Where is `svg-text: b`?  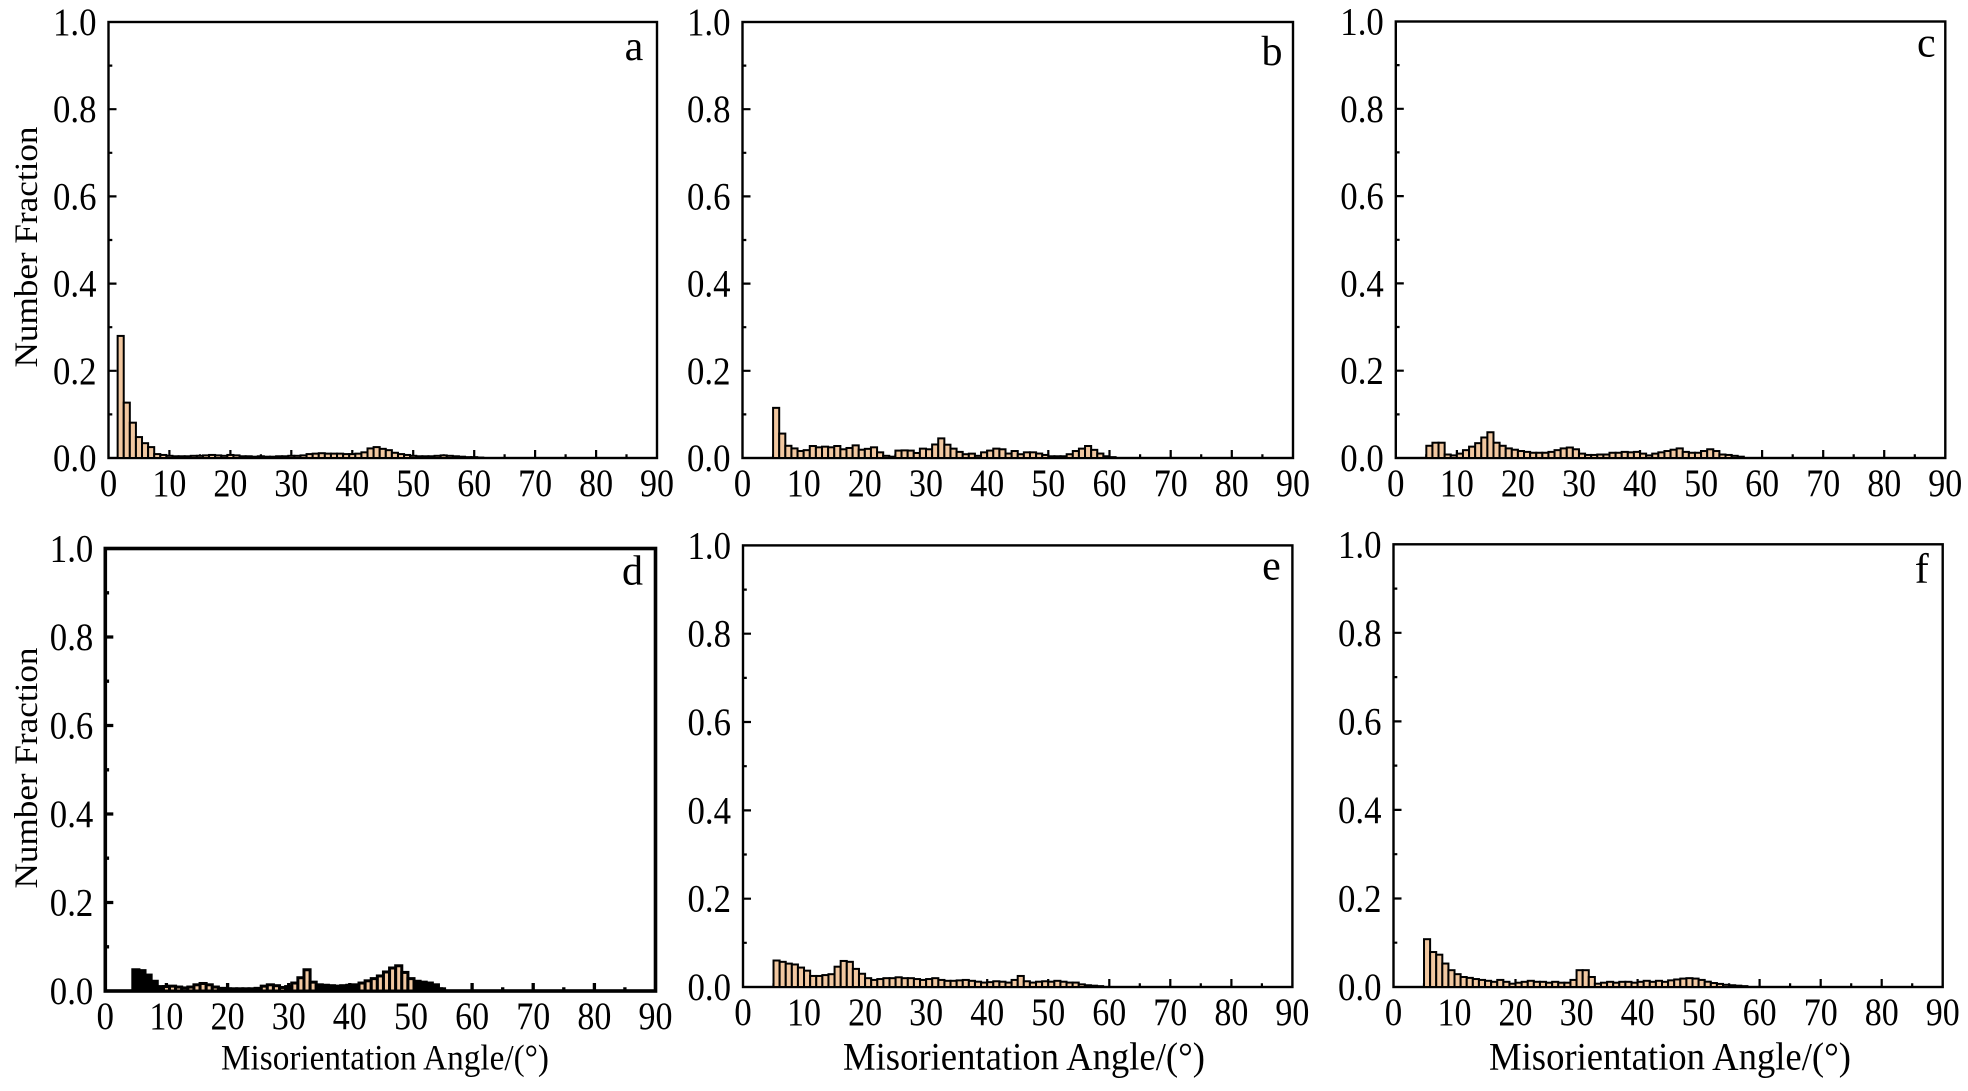 svg-text: b is located at coordinates (1272, 52).